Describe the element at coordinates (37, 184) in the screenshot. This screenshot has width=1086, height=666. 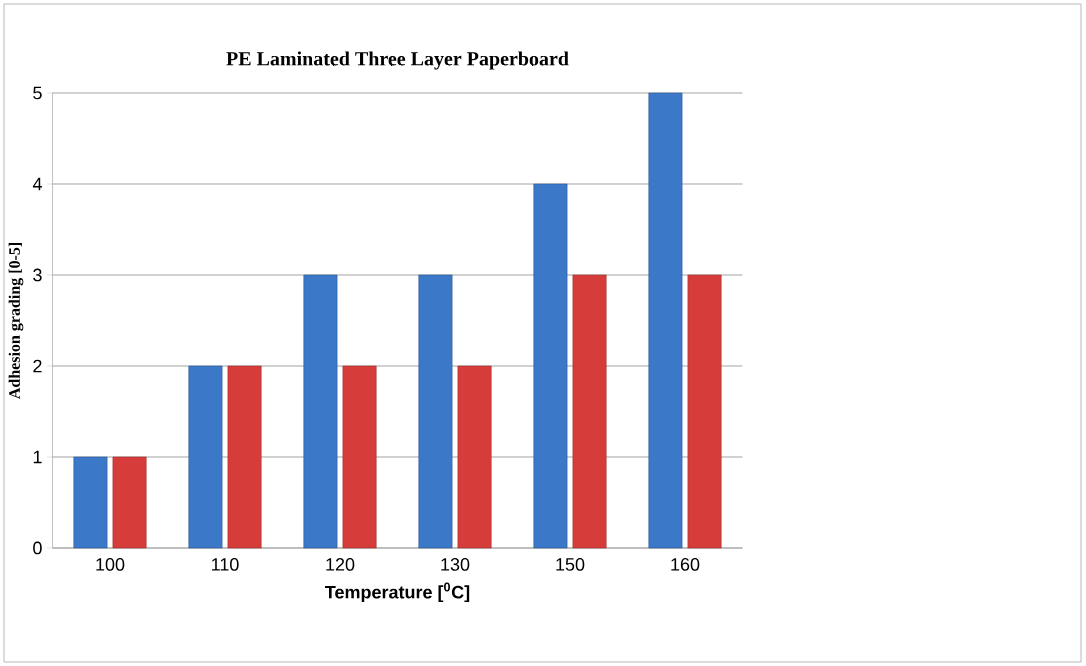
I see `y-tick-label: 4` at that location.